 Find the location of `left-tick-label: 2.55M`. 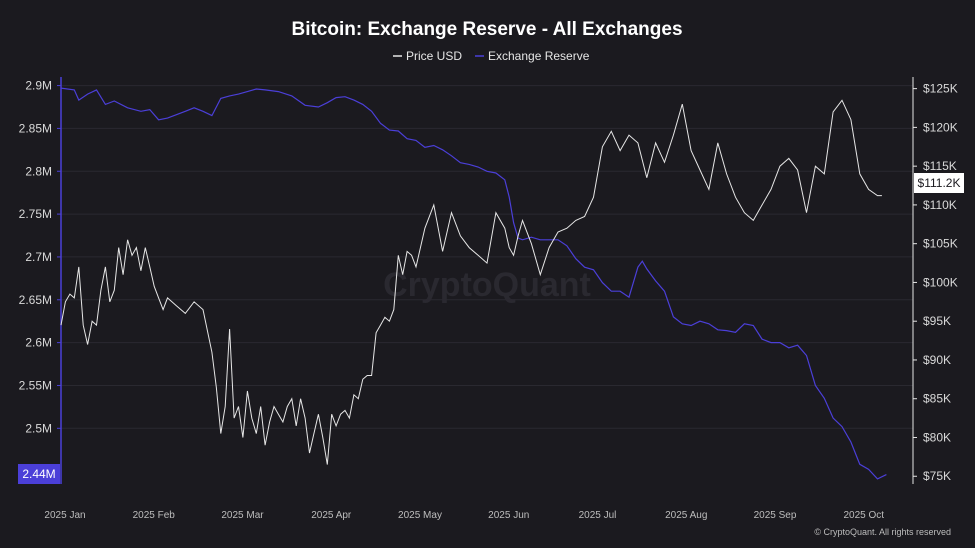

left-tick-label: 2.55M is located at coordinates (35, 385).